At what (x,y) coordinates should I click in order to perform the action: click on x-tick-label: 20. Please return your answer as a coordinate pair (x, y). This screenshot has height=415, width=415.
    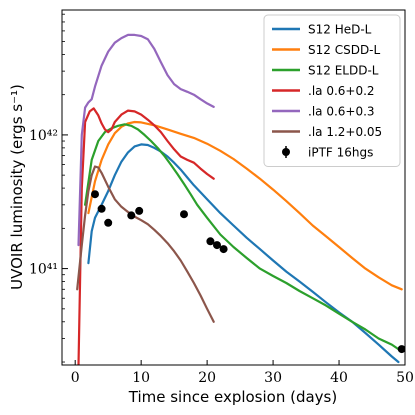
    Looking at the image, I should click on (207, 378).